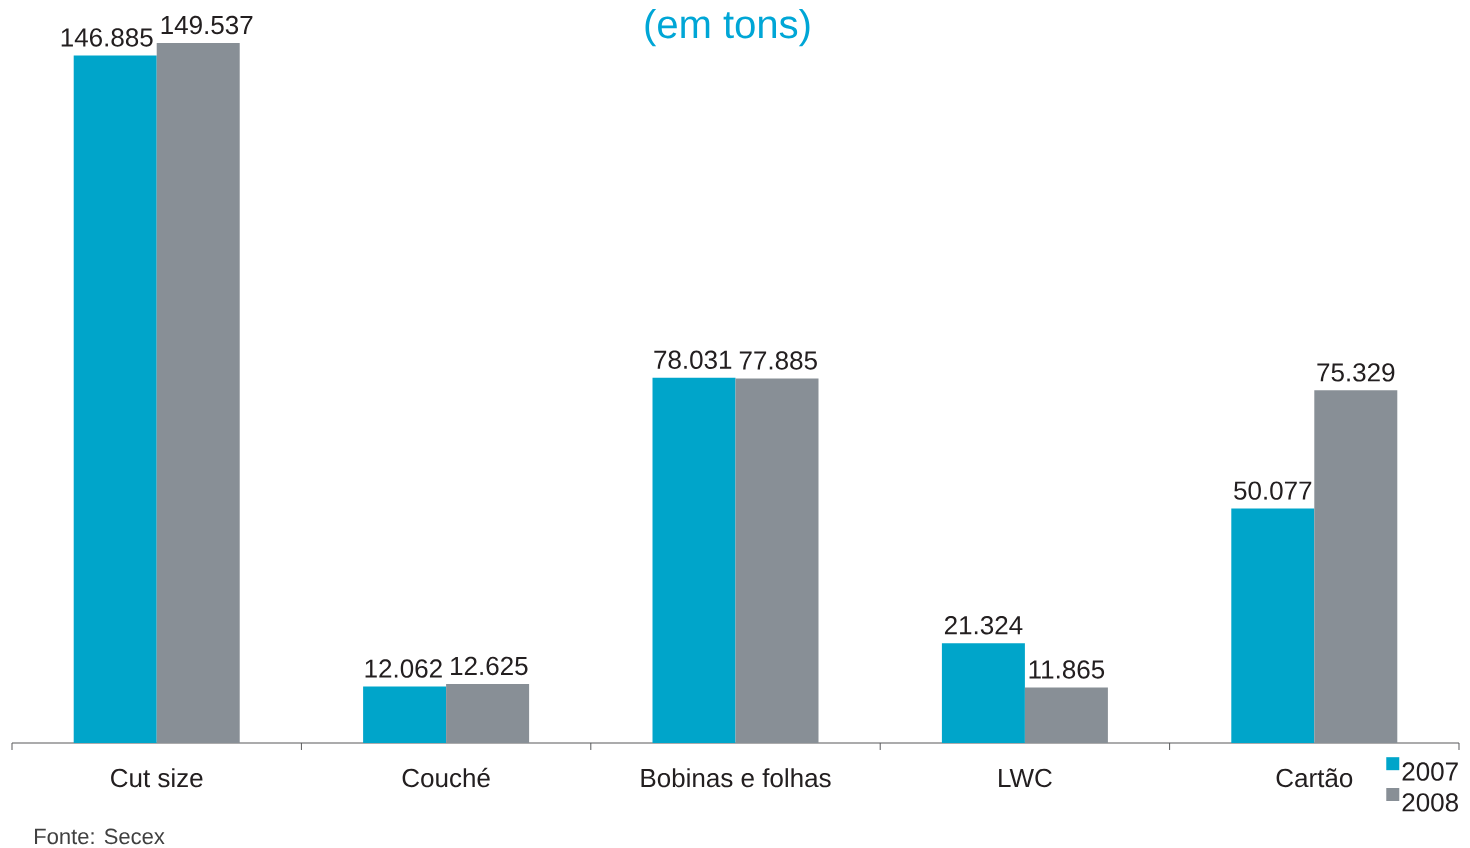 The image size is (1470, 848). I want to click on data-label: 12.062, so click(403, 668).